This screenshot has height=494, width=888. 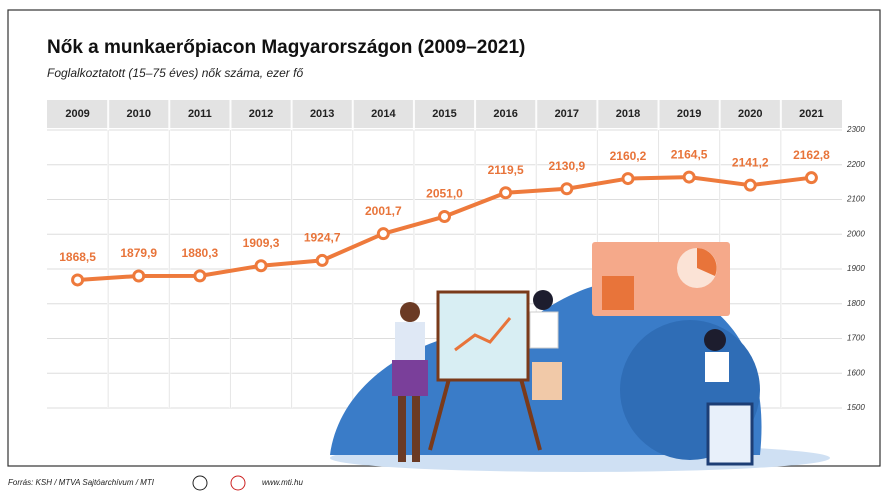 I want to click on x-tick-label: 2010, so click(x=138, y=114).